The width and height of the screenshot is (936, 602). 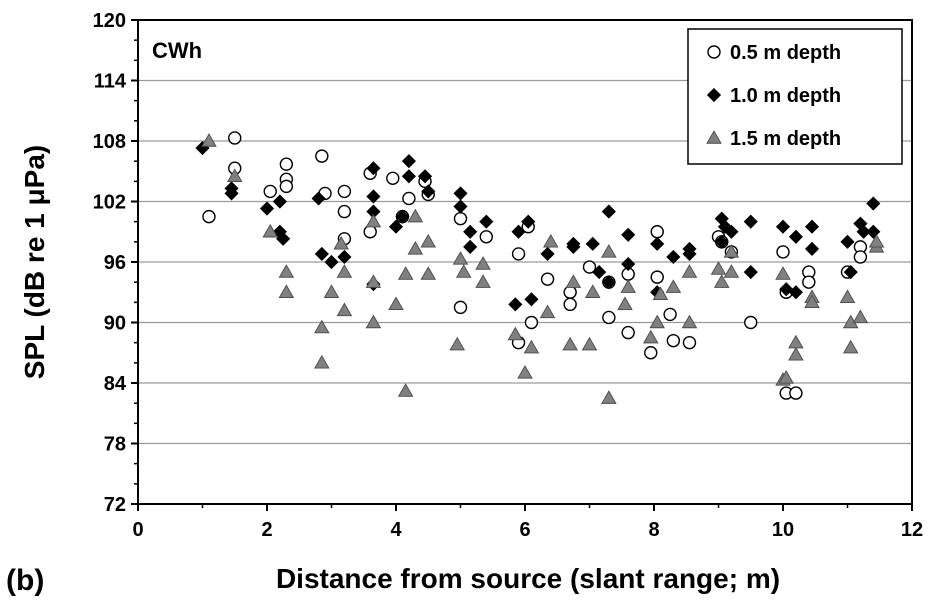 I want to click on figure-label: (b), so click(x=25, y=580).